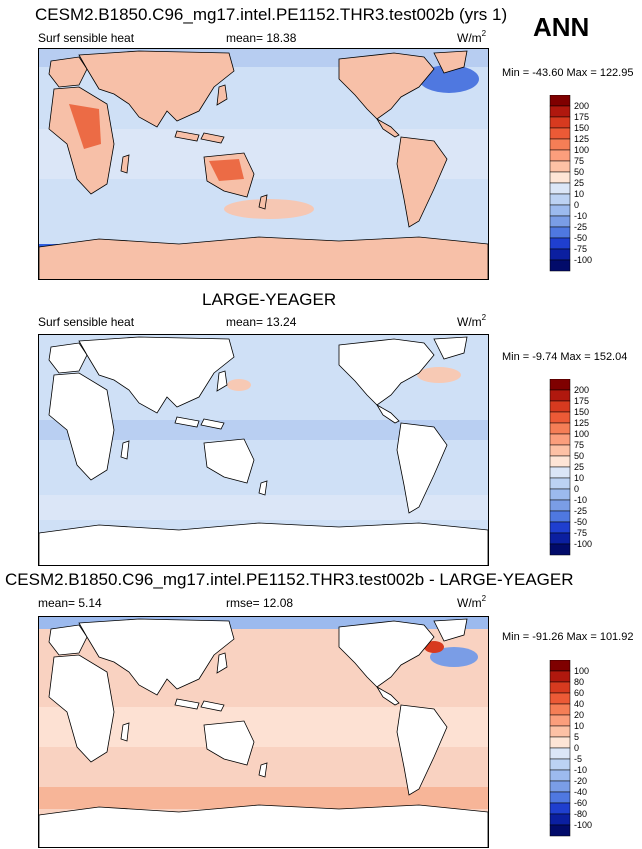 Image resolution: width=642 pixels, height=849 pixels. Describe the element at coordinates (581, 139) in the screenshot. I see `colorbar-tick-label: 125` at that location.